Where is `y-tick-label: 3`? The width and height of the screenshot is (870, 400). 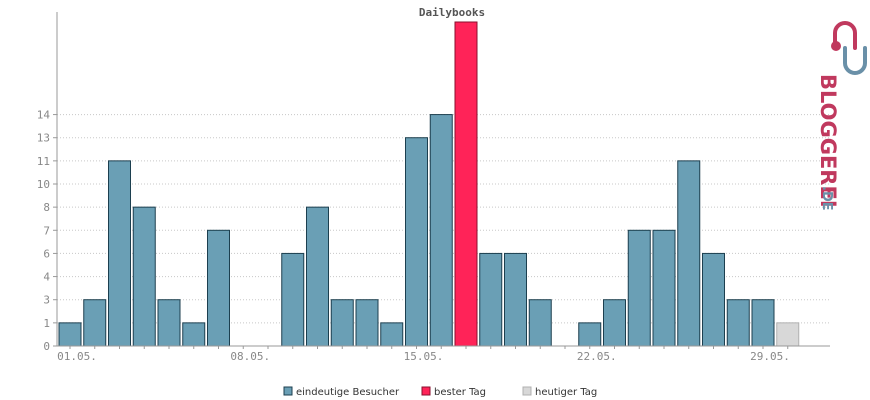 y-tick-label: 3 is located at coordinates (46, 300).